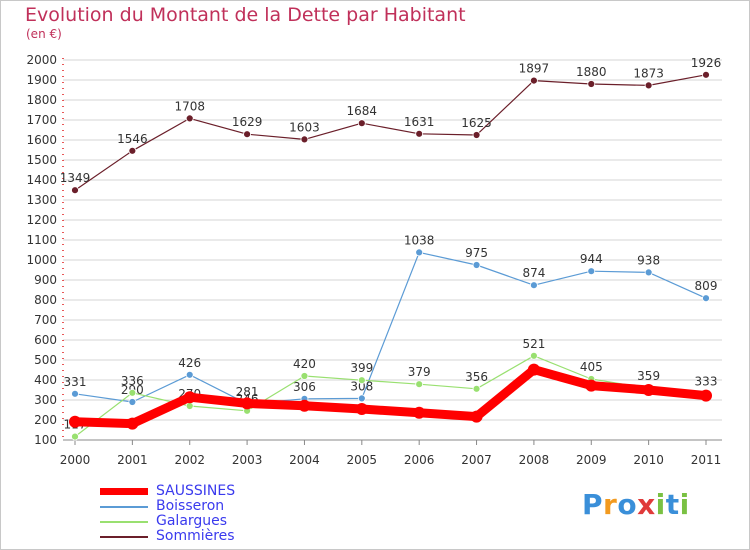 The image size is (750, 550). Describe the element at coordinates (45, 440) in the screenshot. I see `y-tick-label: 100` at that location.